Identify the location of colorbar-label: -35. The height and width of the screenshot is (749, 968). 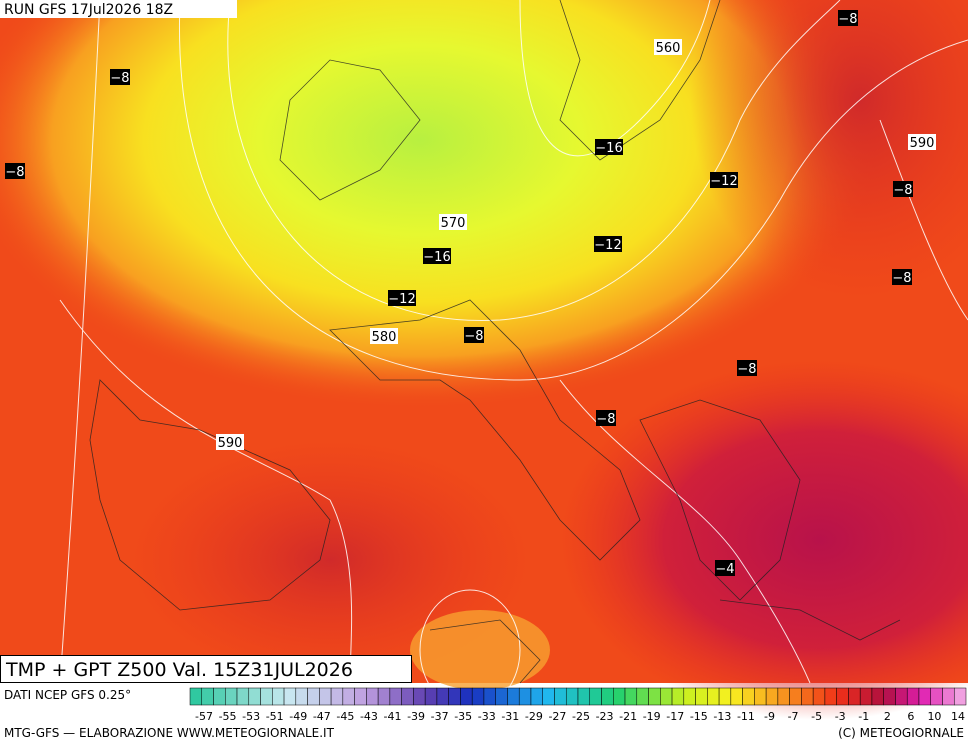
(463, 716).